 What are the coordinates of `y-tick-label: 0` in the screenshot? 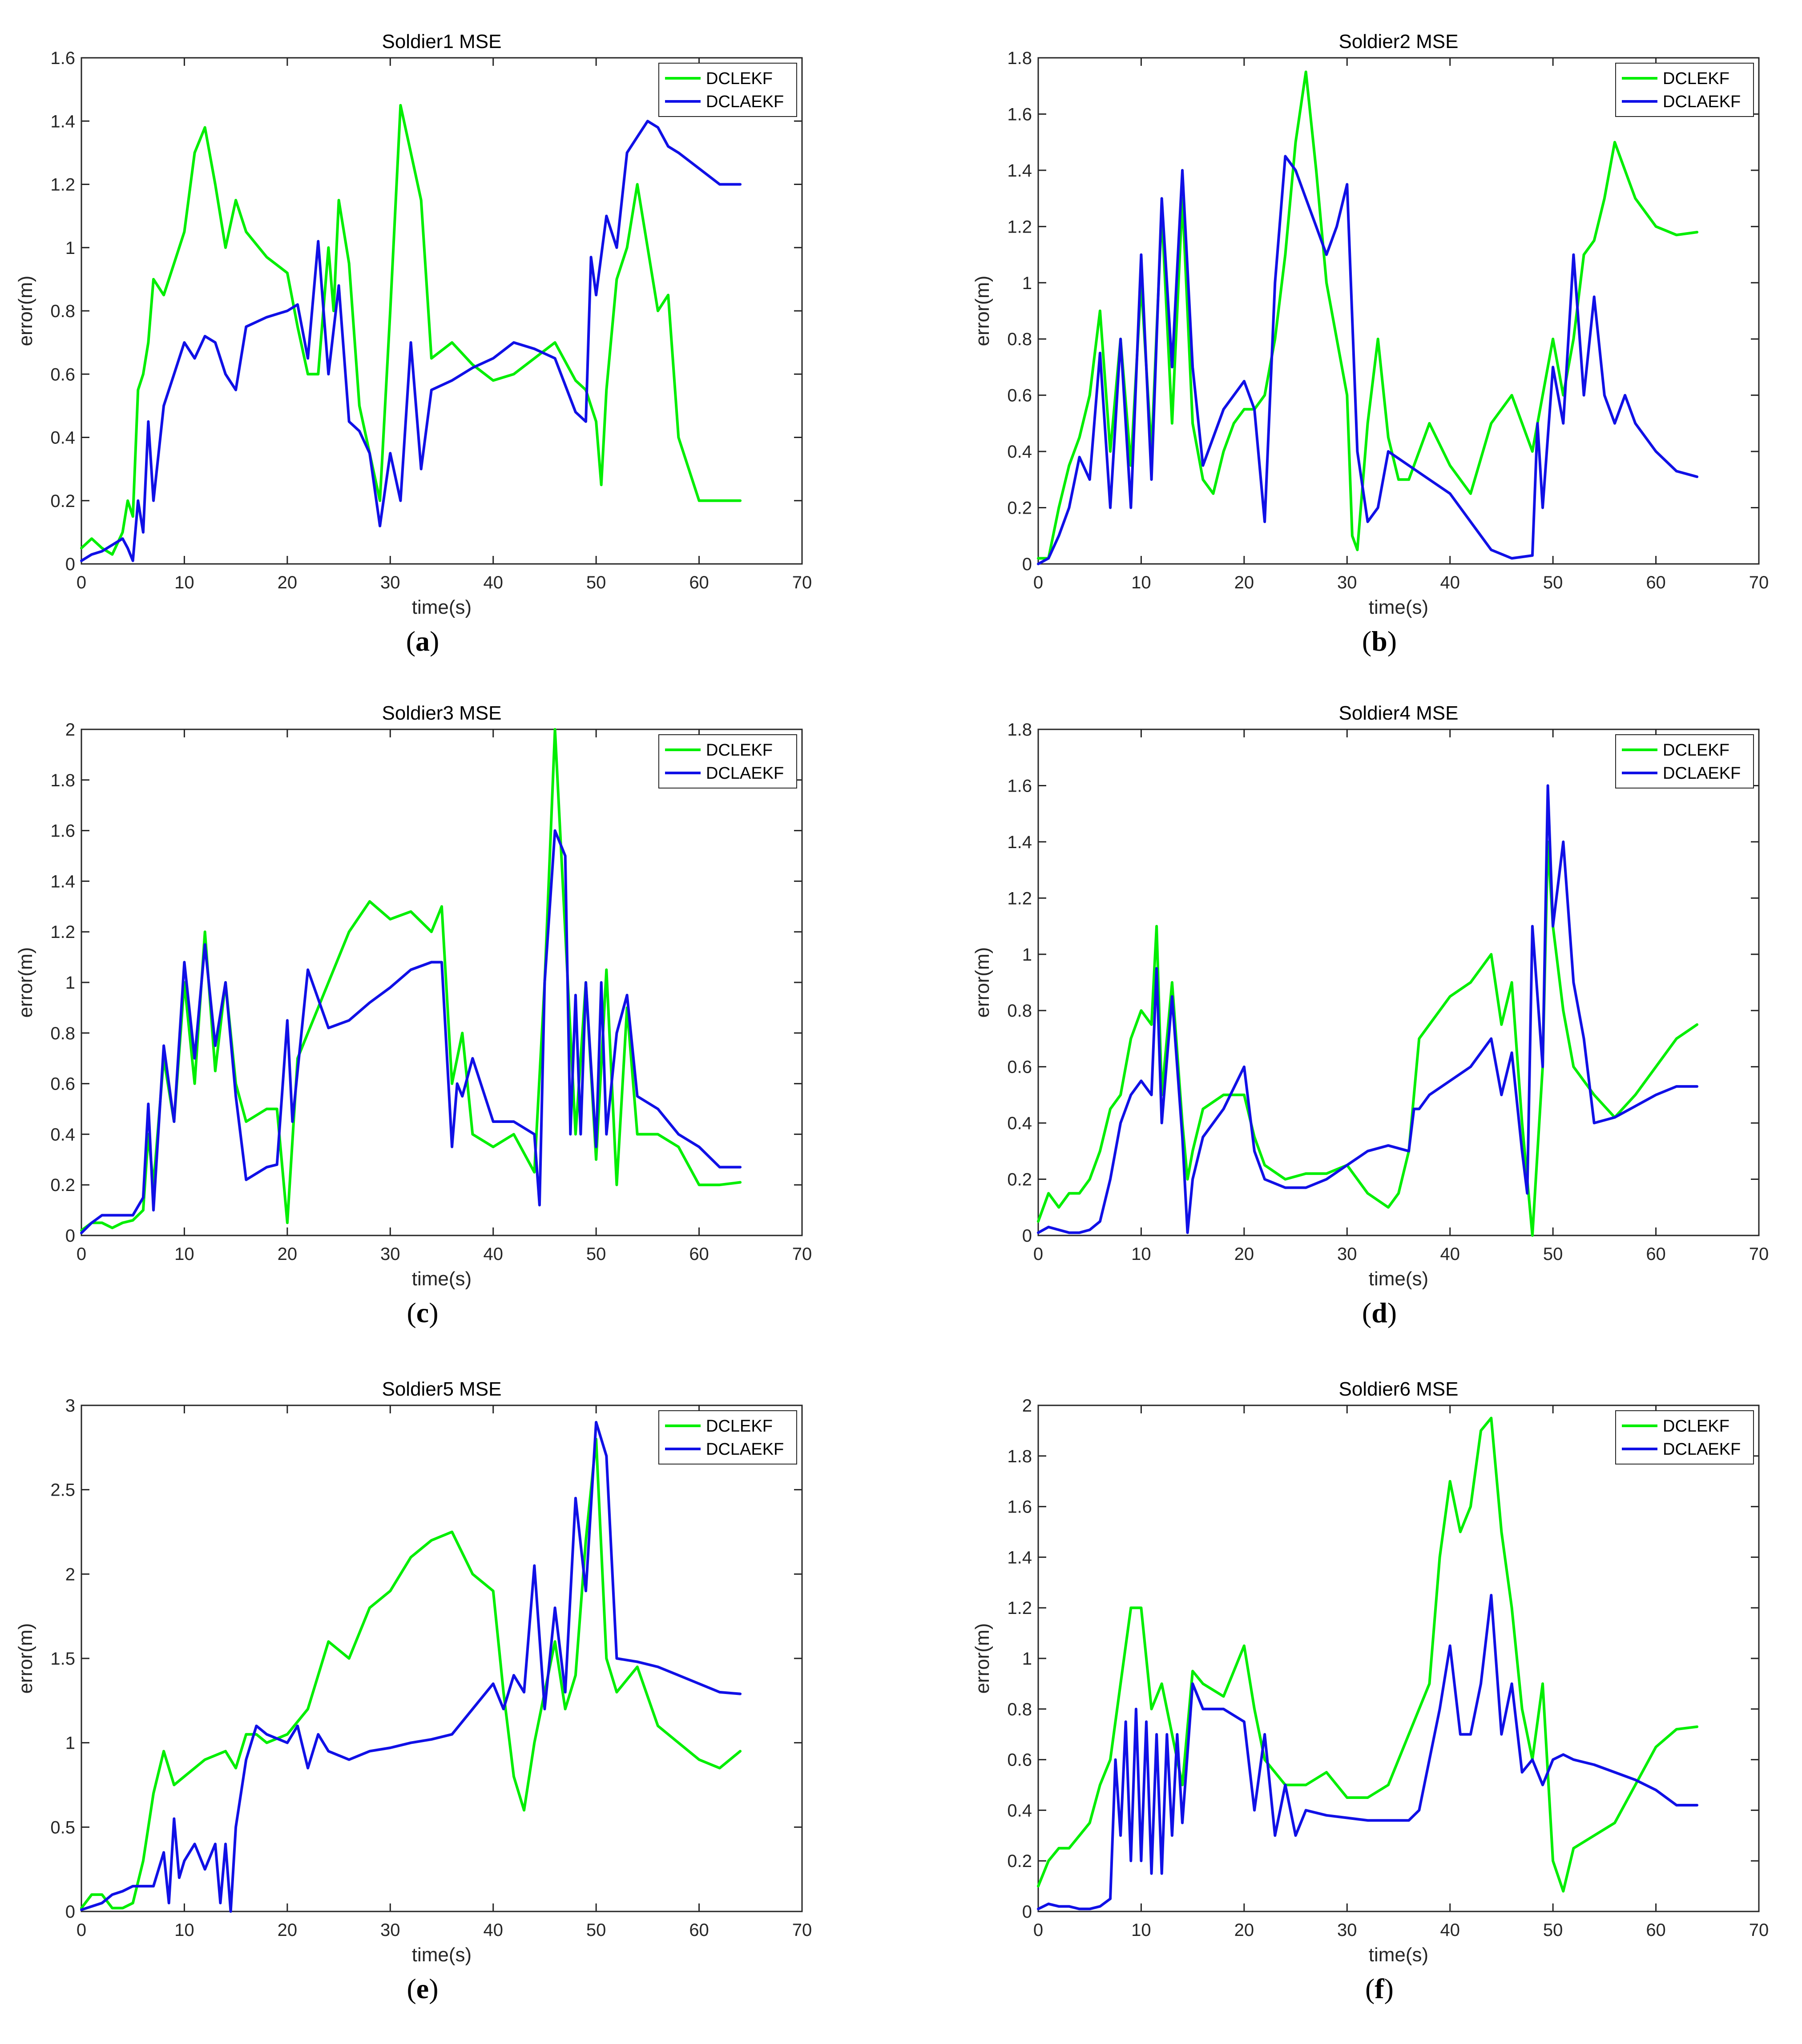 It's located at (1027, 1236).